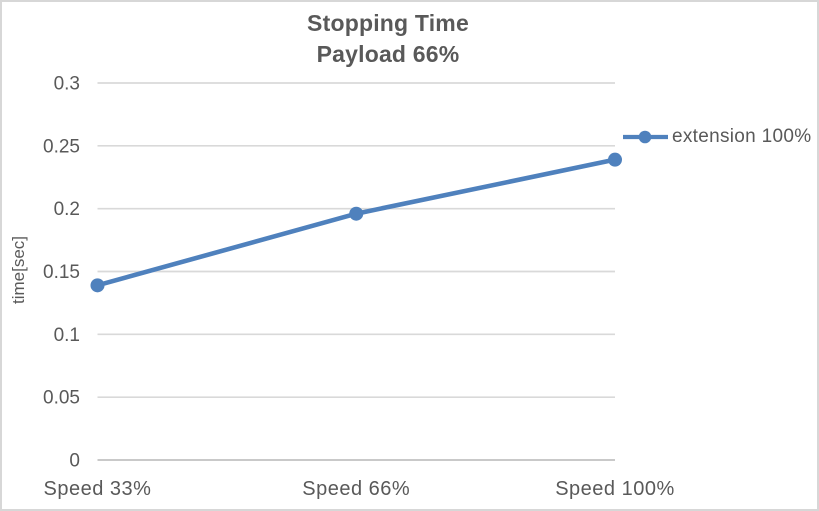 The height and width of the screenshot is (511, 819). I want to click on y-tick-label: 0.25, so click(61, 146).